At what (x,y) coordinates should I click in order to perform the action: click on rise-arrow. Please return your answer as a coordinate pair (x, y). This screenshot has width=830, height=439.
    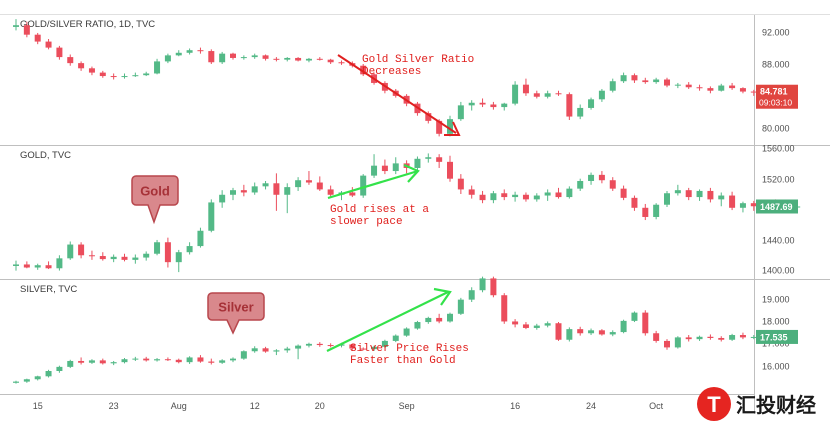
    Looking at the image, I should click on (373, 184).